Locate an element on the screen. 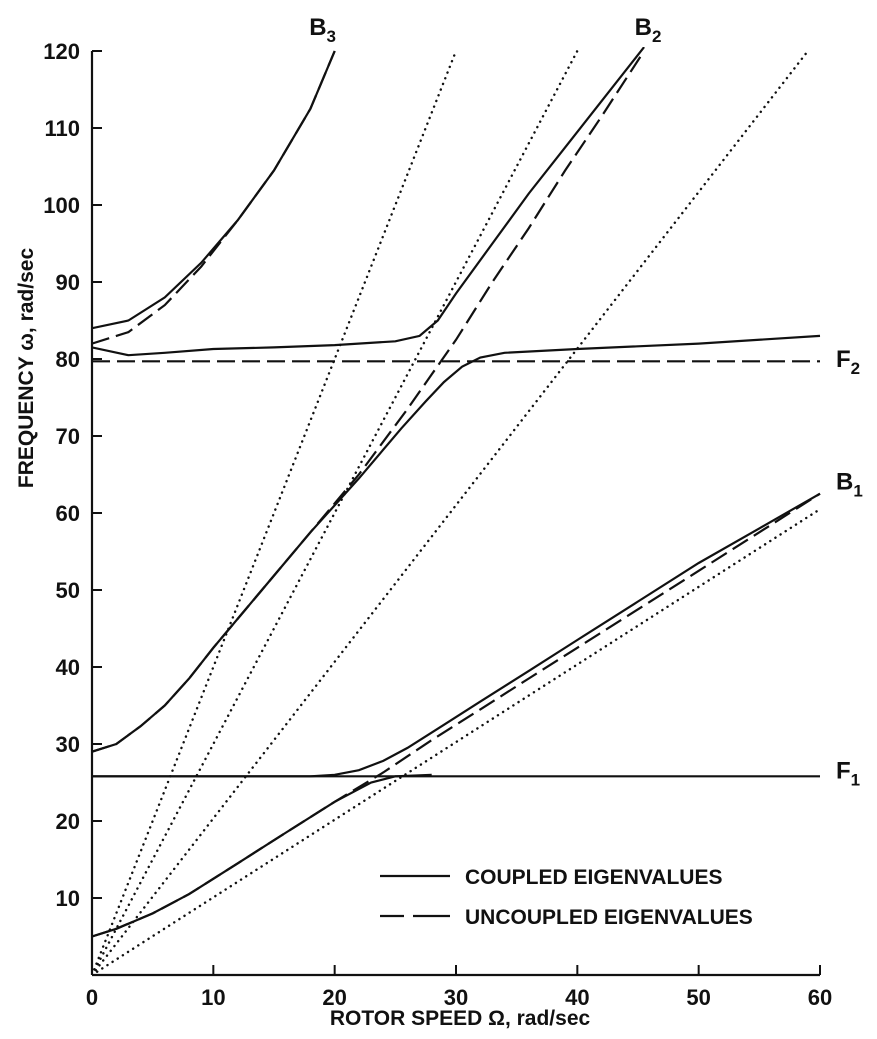  curve-label-f1: F1 is located at coordinates (848, 774).